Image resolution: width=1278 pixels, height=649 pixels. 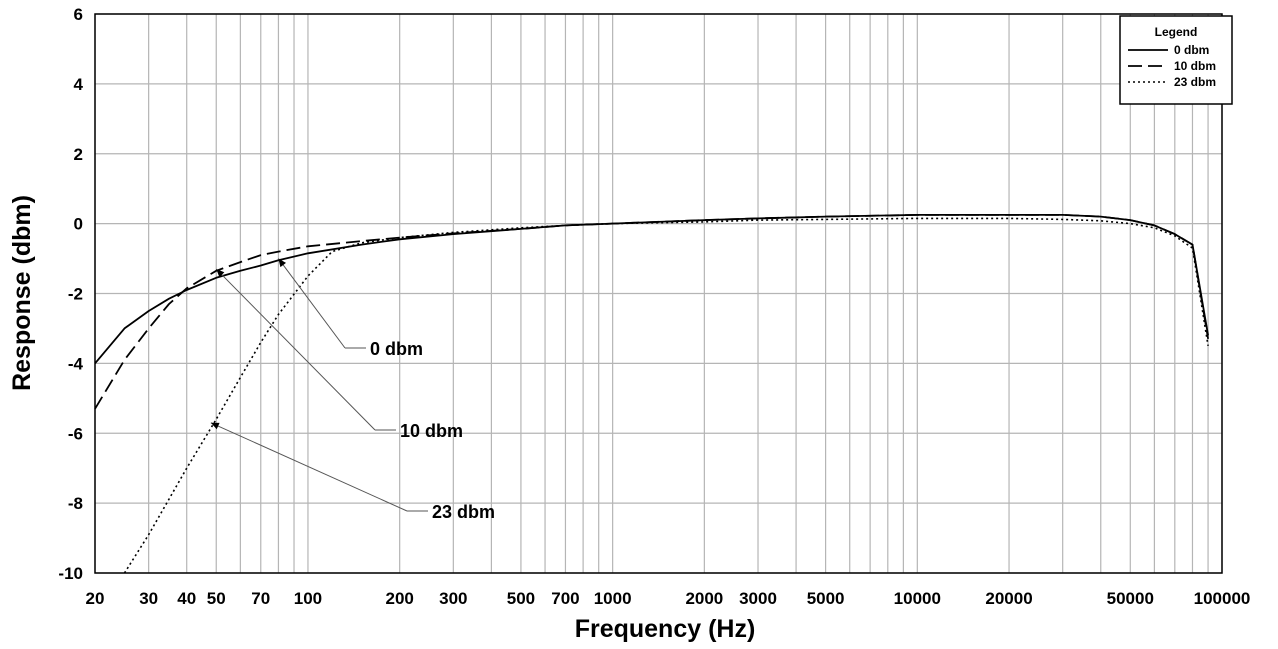 What do you see at coordinates (148, 598) in the screenshot?
I see `x-tick-label: 30` at bounding box center [148, 598].